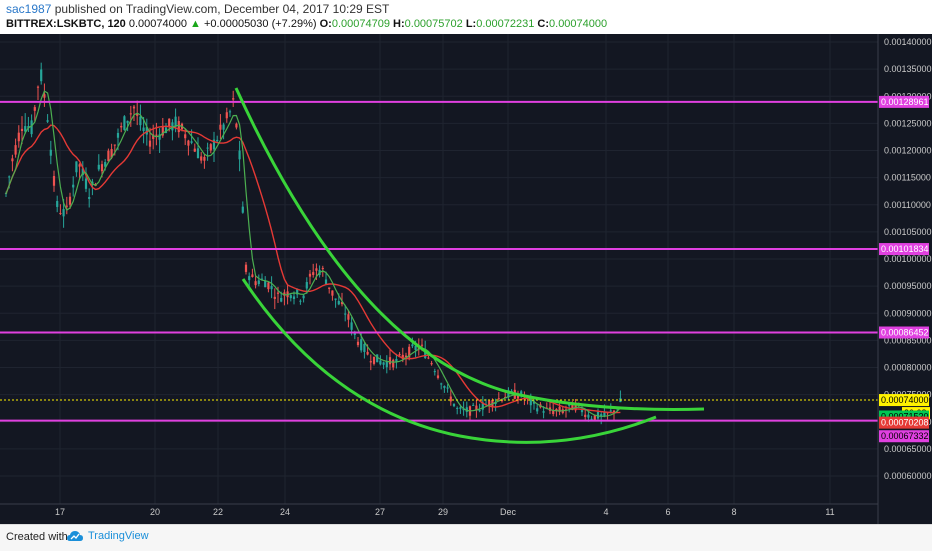 The height and width of the screenshot is (551, 932). Describe the element at coordinates (829, 512) in the screenshot. I see `time-tick-label: 11` at that location.